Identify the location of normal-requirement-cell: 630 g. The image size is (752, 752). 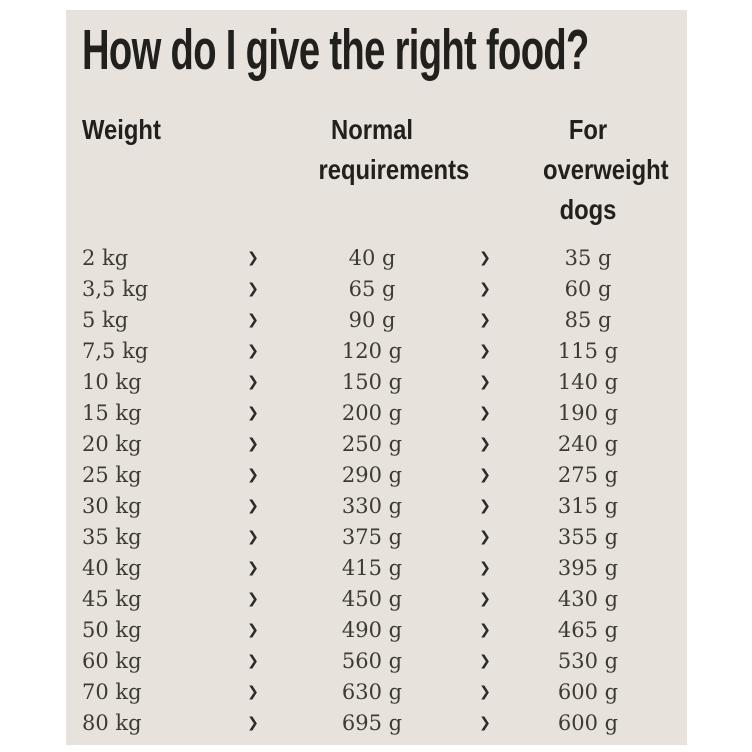
(372, 691).